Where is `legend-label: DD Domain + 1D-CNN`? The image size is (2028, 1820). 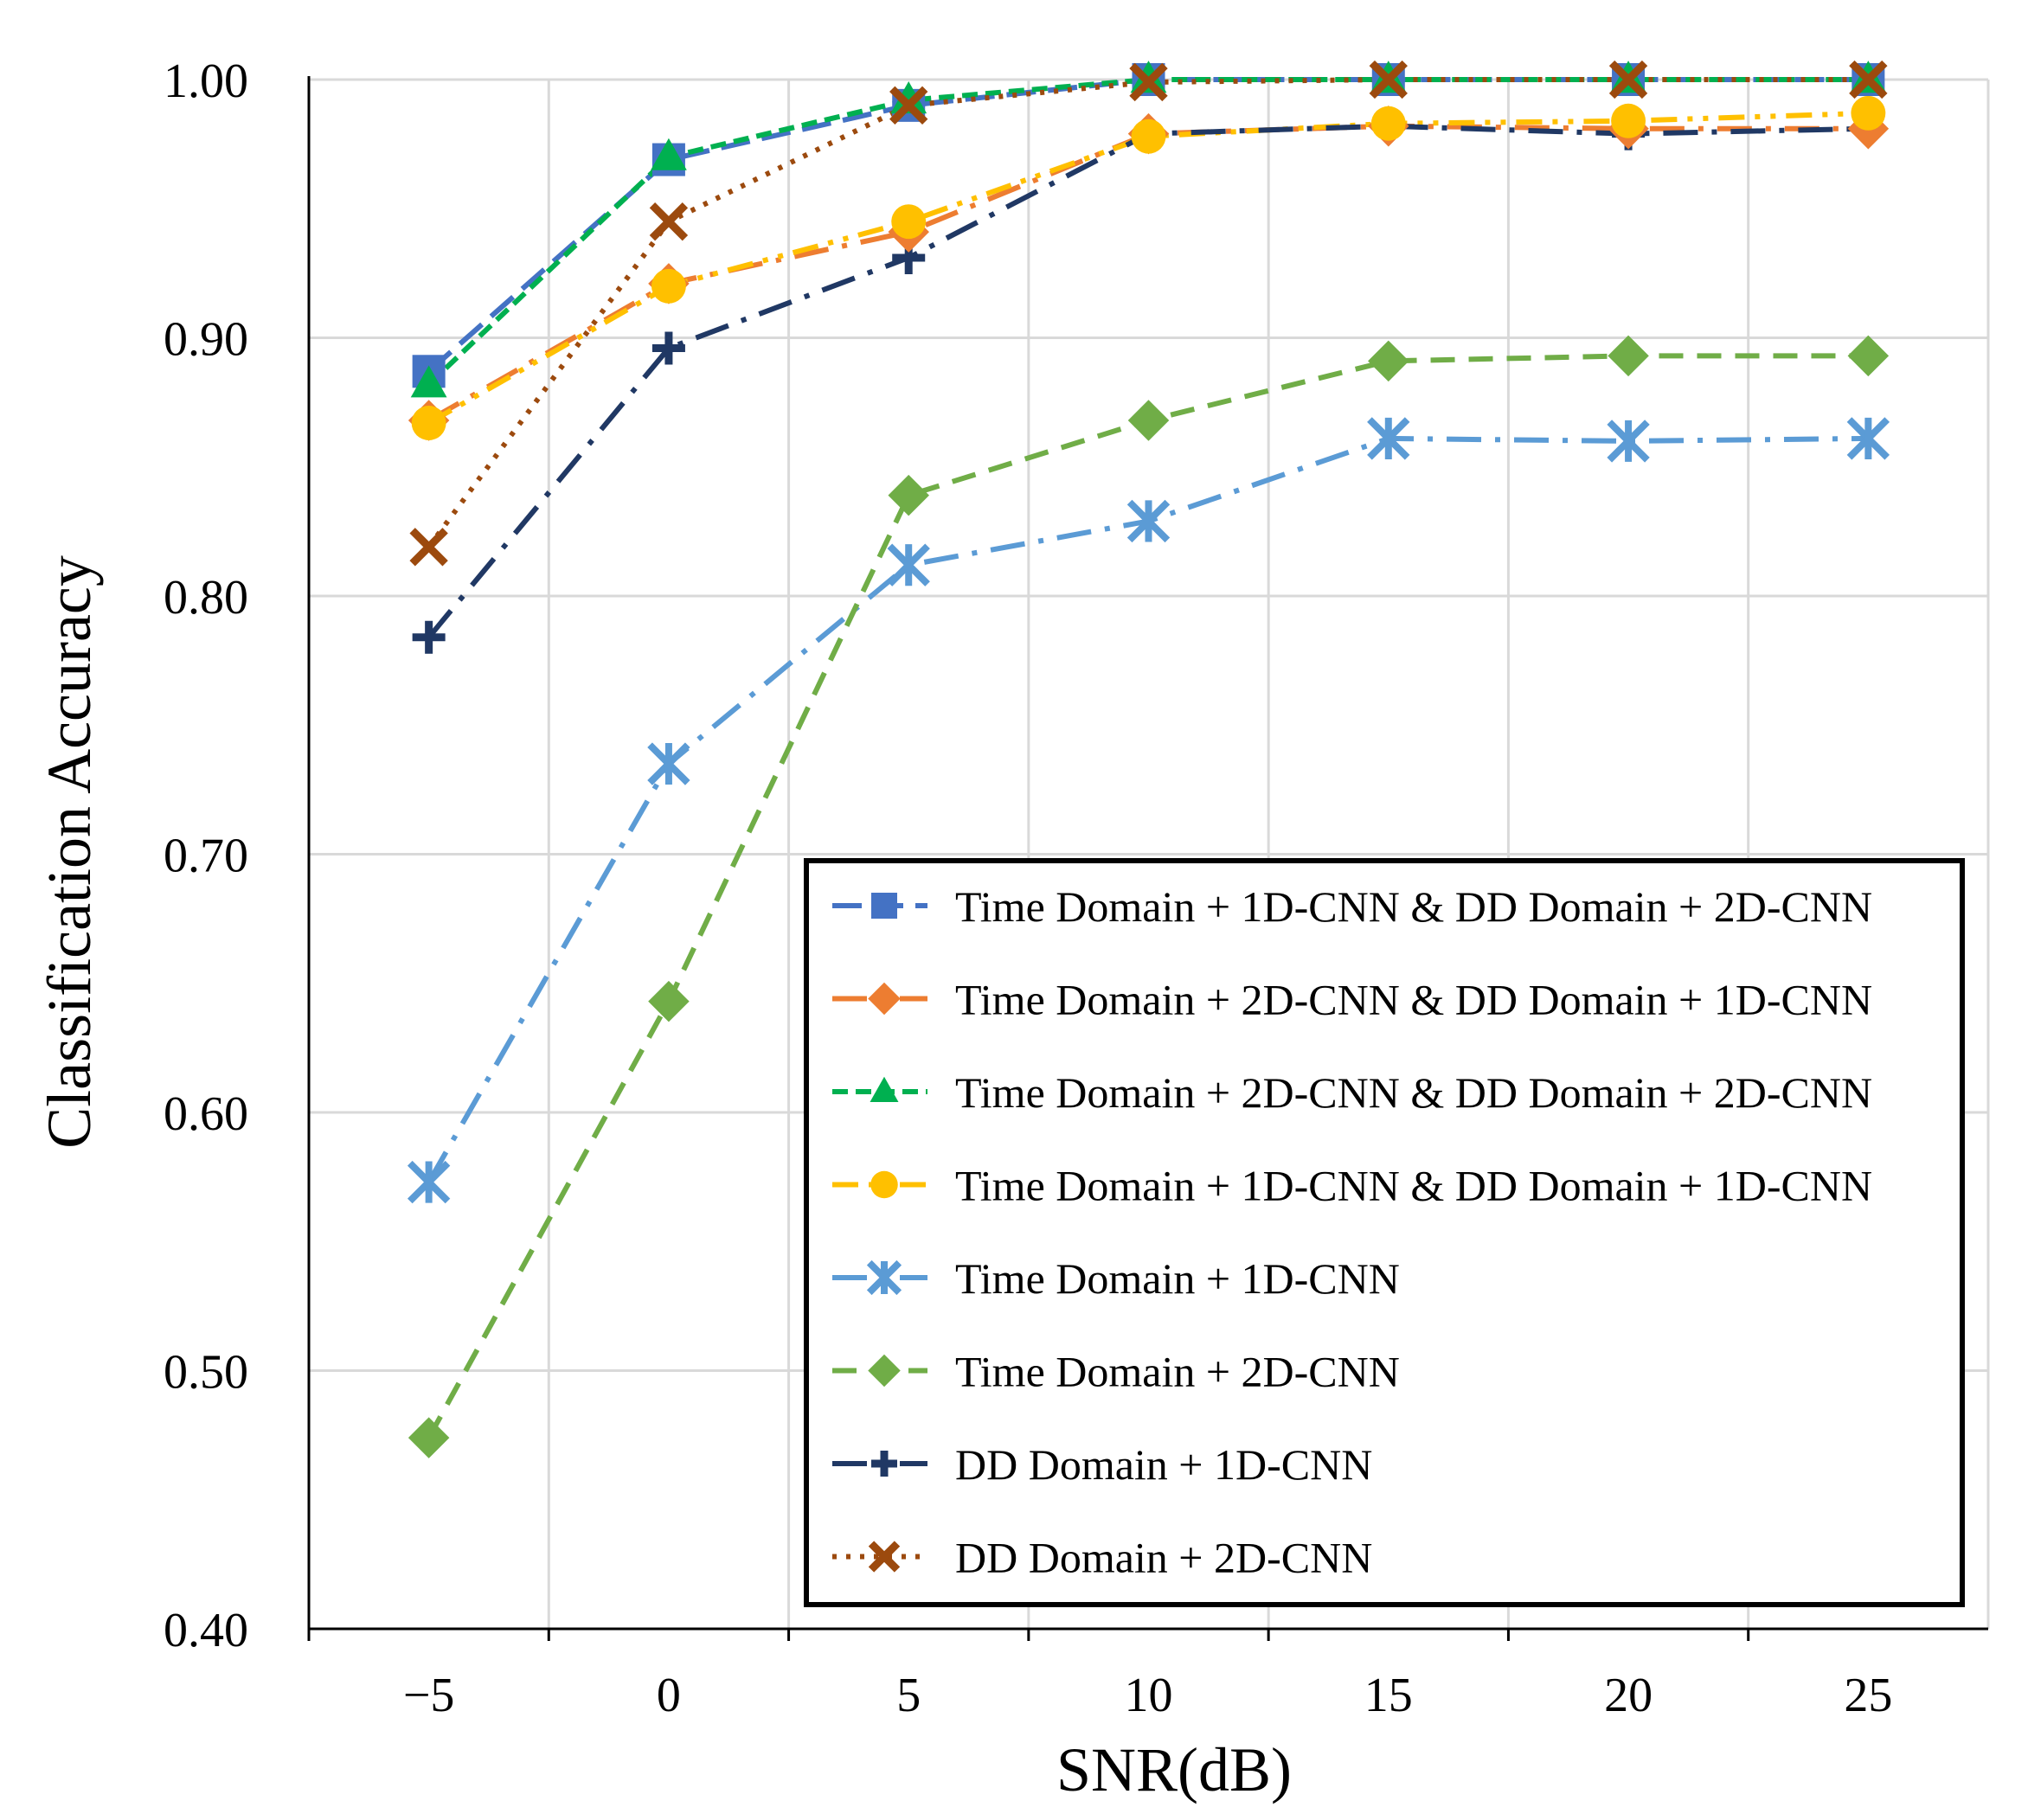
legend-label: DD Domain + 1D-CNN is located at coordinates (1163, 1464).